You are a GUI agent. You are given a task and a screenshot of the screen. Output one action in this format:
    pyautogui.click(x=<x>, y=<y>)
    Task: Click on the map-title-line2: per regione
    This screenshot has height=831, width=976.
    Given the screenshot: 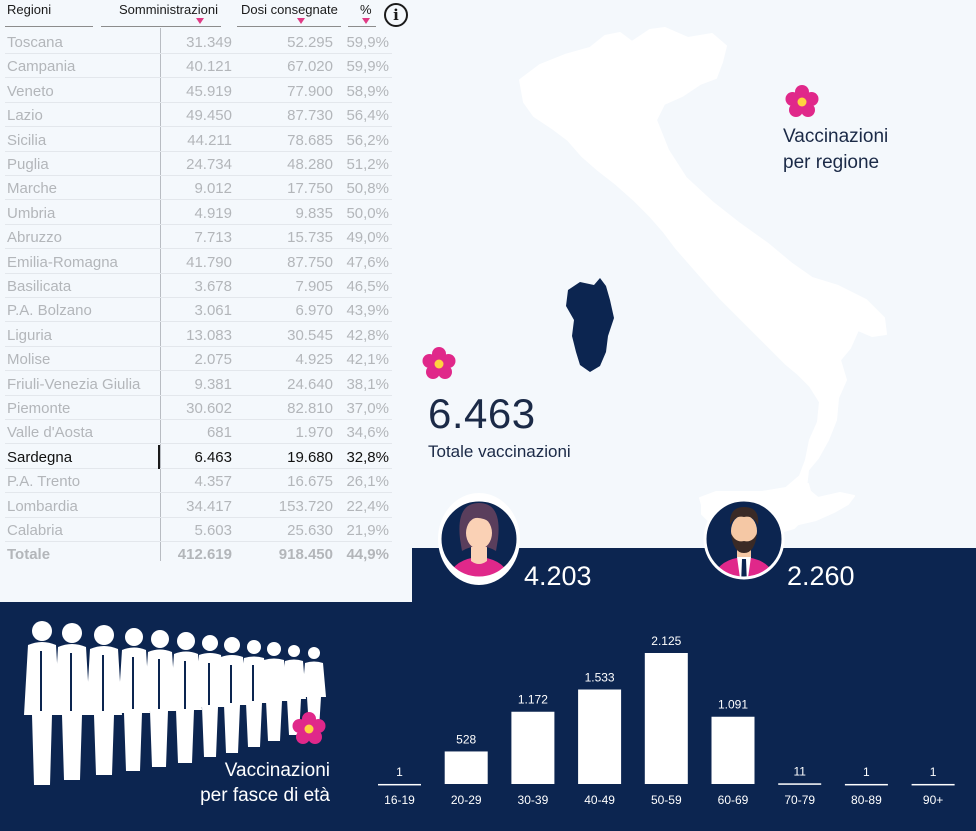 What is the action you would take?
    pyautogui.click(x=831, y=162)
    